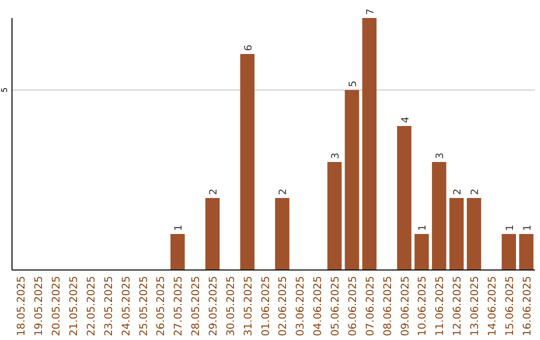 This screenshot has width=540, height=340. I want to click on x-tick-label: 09.06.2025, so click(405, 306).